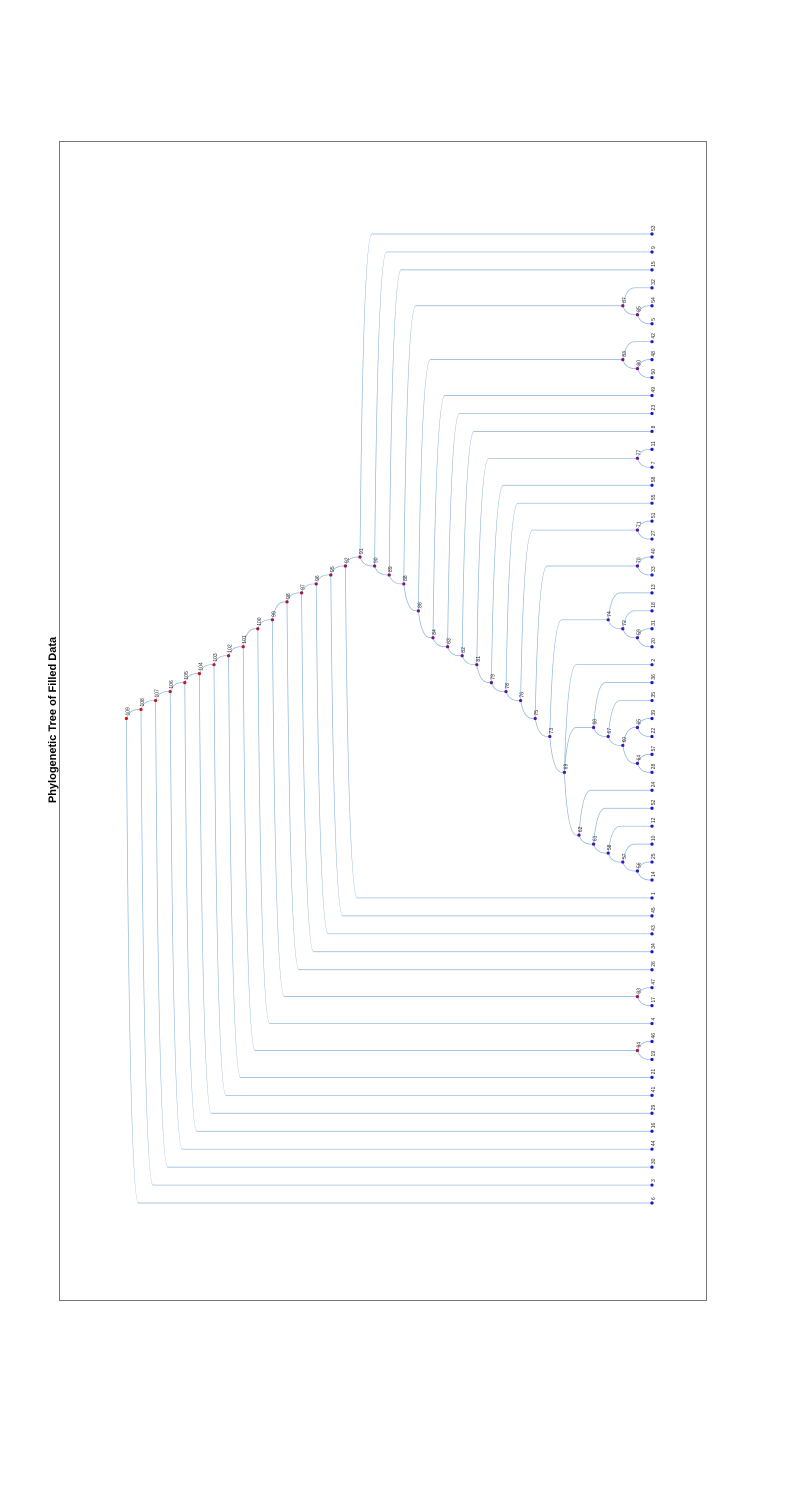 Image resolution: width=793 pixels, height=1495 pixels. What do you see at coordinates (654, 928) in the screenshot?
I see `node-label: 43` at bounding box center [654, 928].